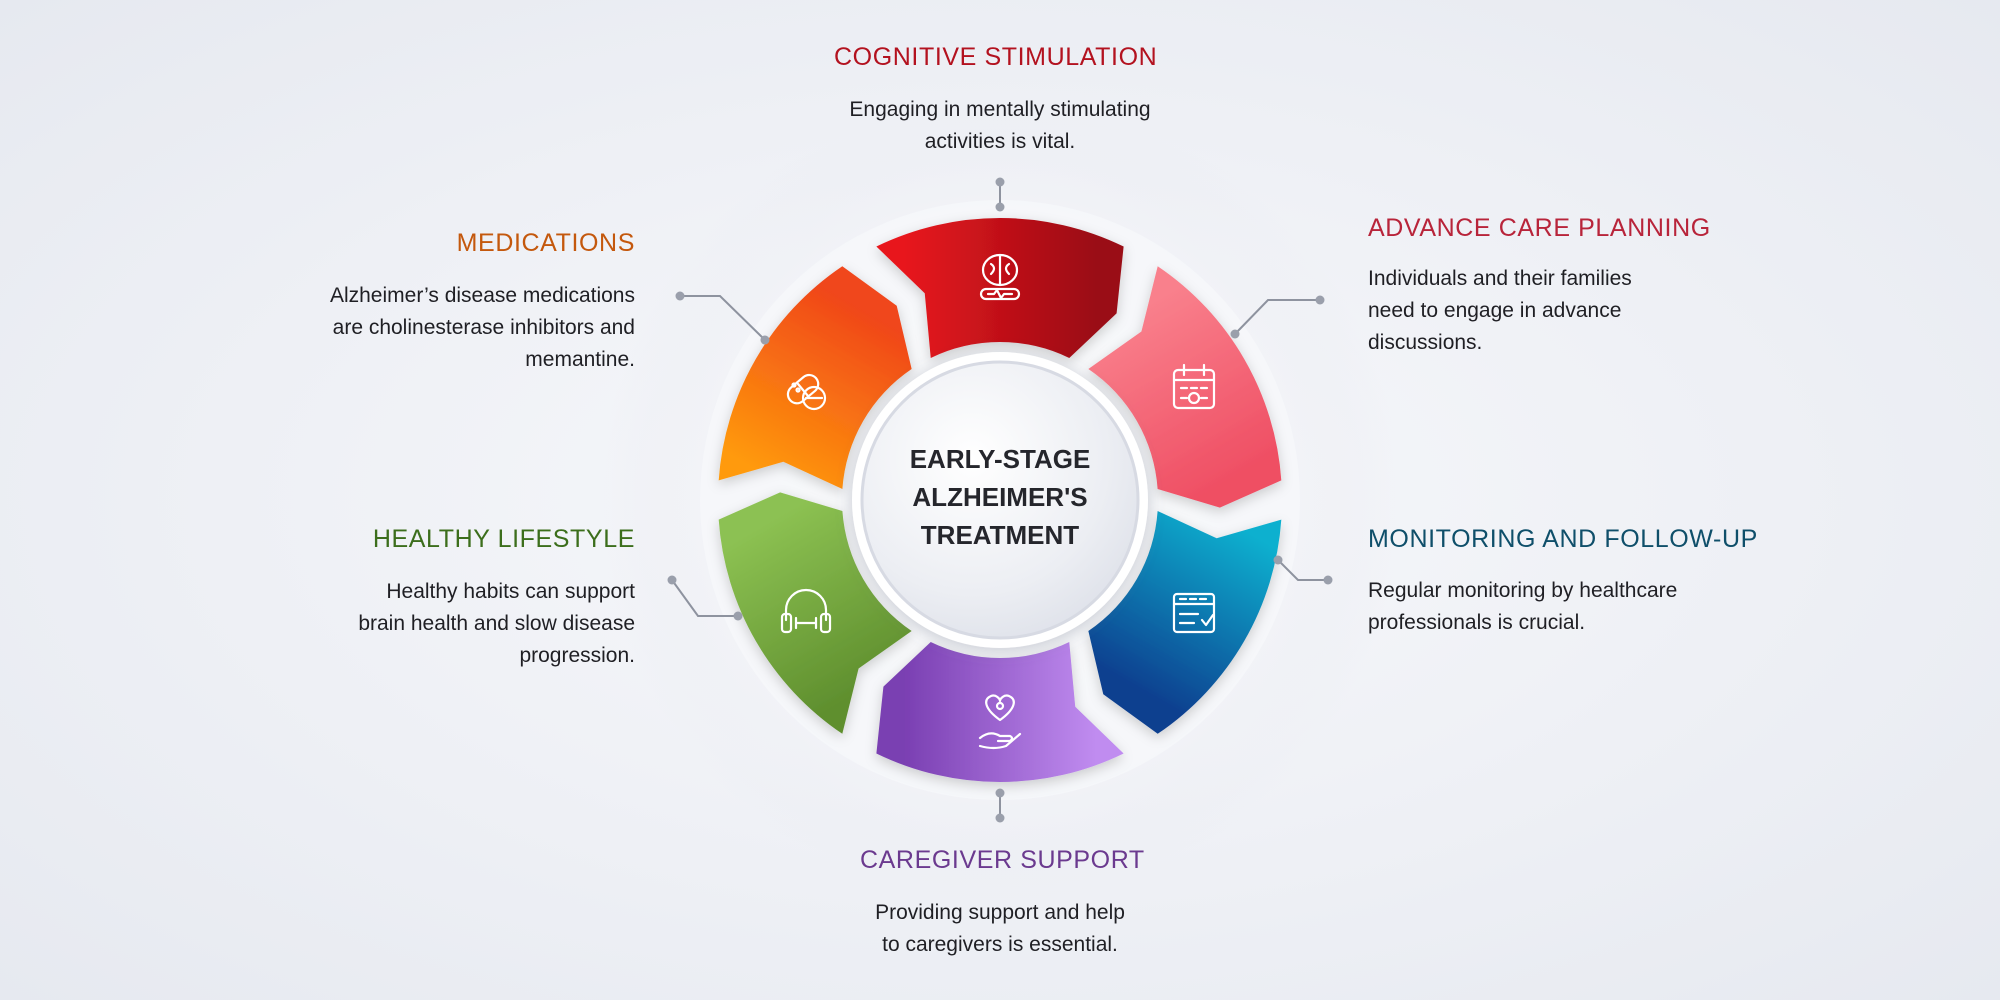  I want to click on caregiver-segment, so click(1000, 712).